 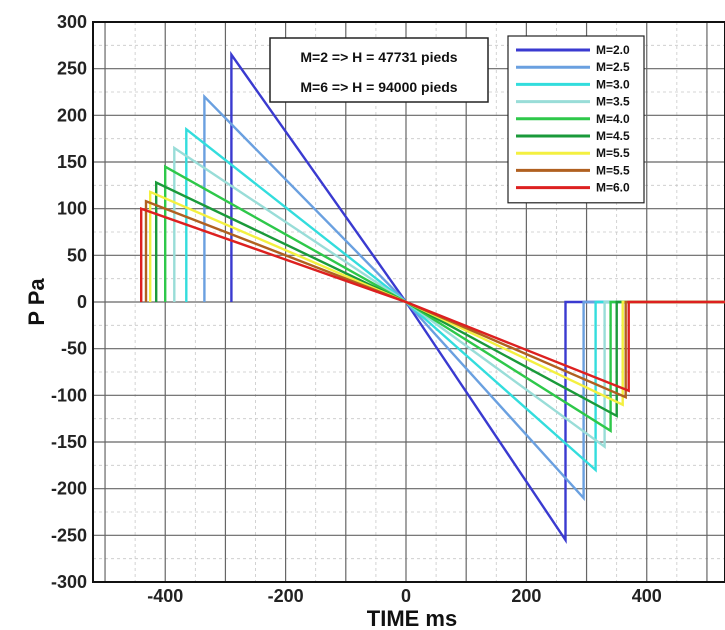 I want to click on legend-label: M=3.0, so click(x=613, y=84).